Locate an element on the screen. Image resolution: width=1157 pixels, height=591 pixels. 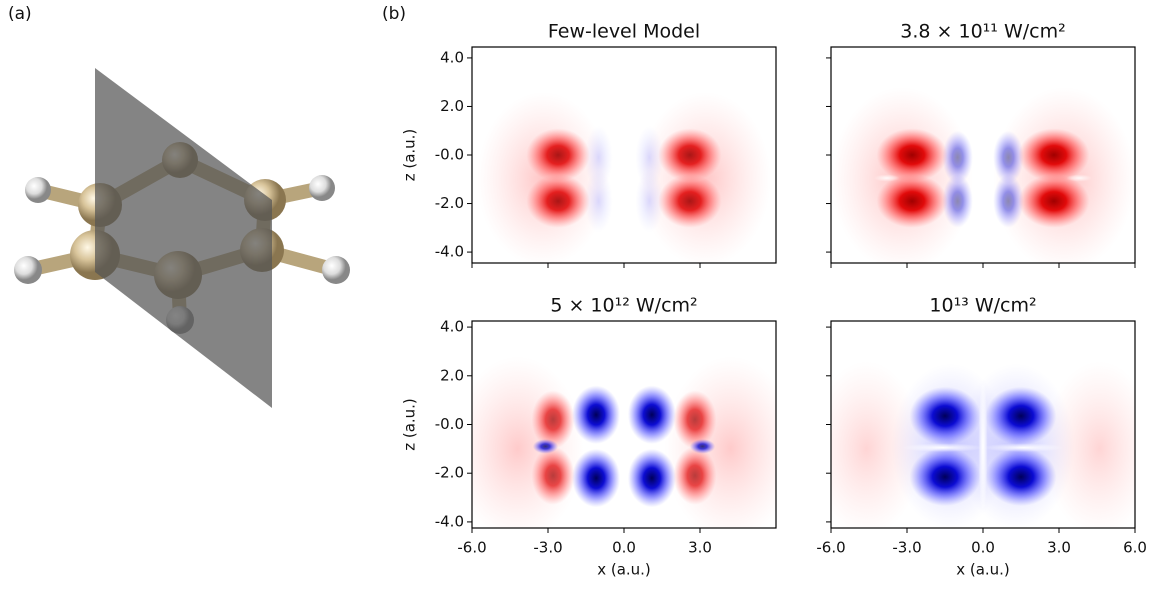
plot-title: 10¹³ W/cm² is located at coordinates (982, 306).